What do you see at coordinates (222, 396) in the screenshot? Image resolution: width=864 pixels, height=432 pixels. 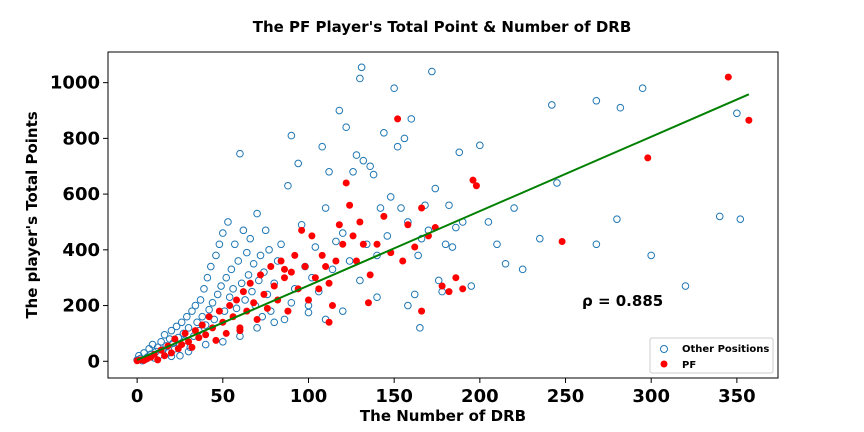 I see `x-tick-label: 50` at bounding box center [222, 396].